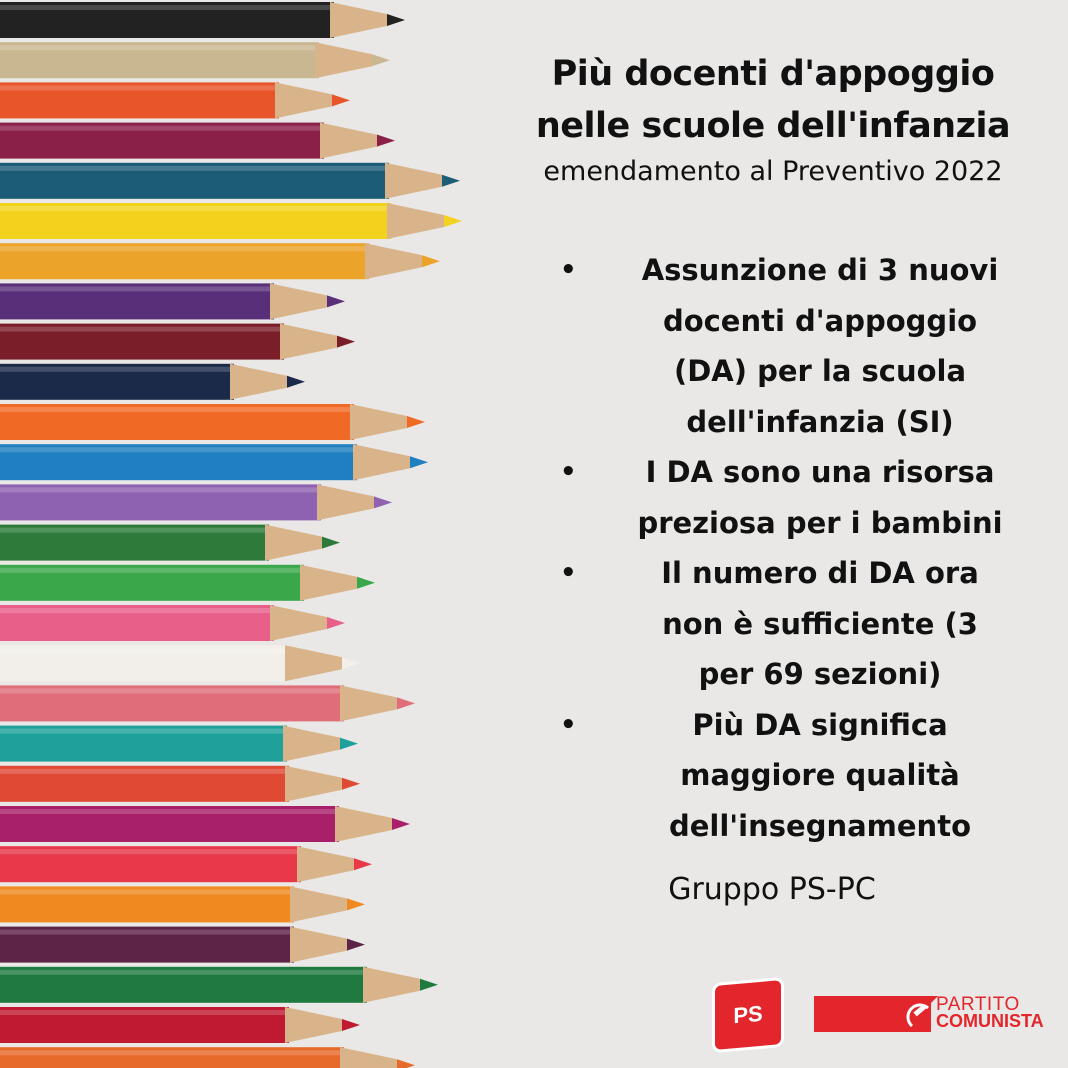 Image resolution: width=1068 pixels, height=1068 pixels. I want to click on bullet-line: Assunzione di 3 nuovi, so click(820, 270).